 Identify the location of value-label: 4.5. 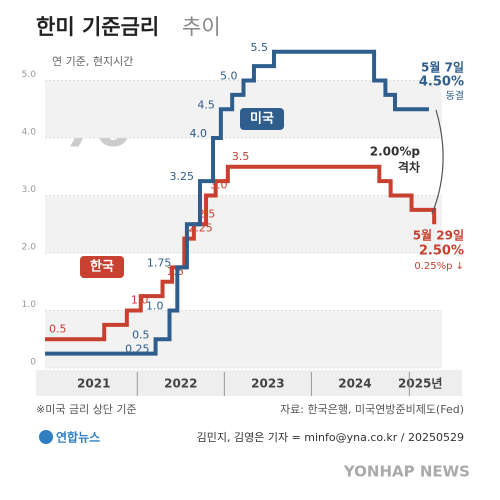
(206, 104).